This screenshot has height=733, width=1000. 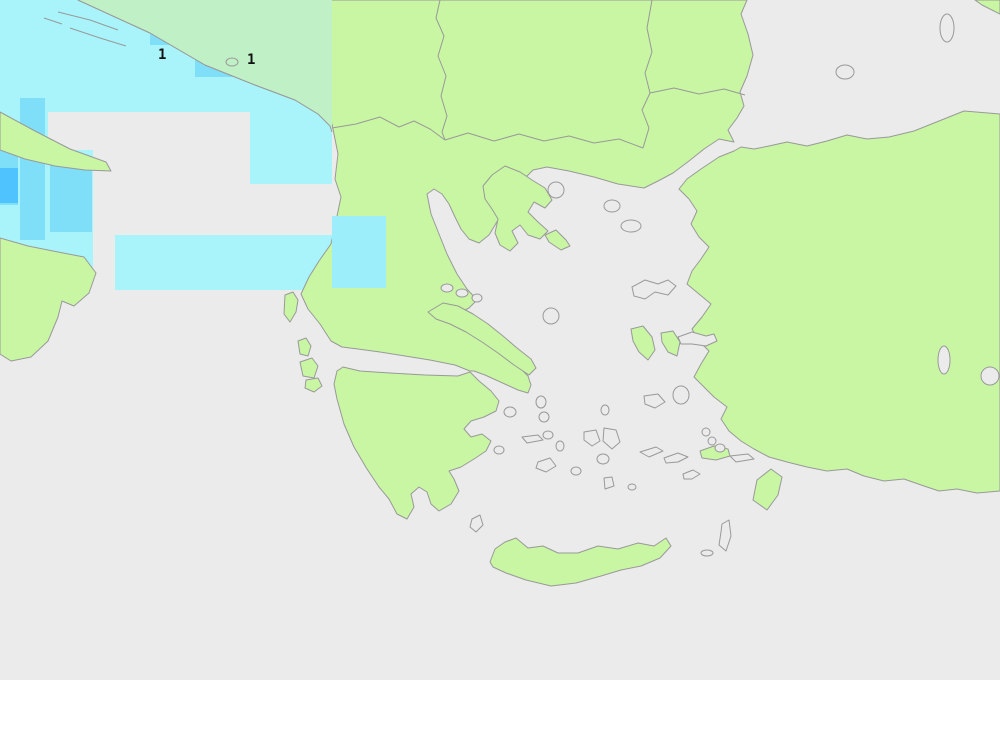 I want to click on land-italy-heel, so click(x=48, y=299).